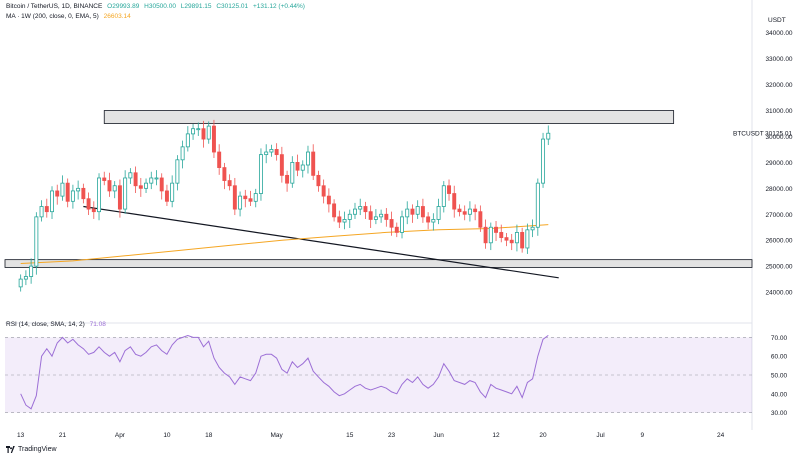 The image size is (800, 459). What do you see at coordinates (284, 244) in the screenshot?
I see `ma-line` at bounding box center [284, 244].